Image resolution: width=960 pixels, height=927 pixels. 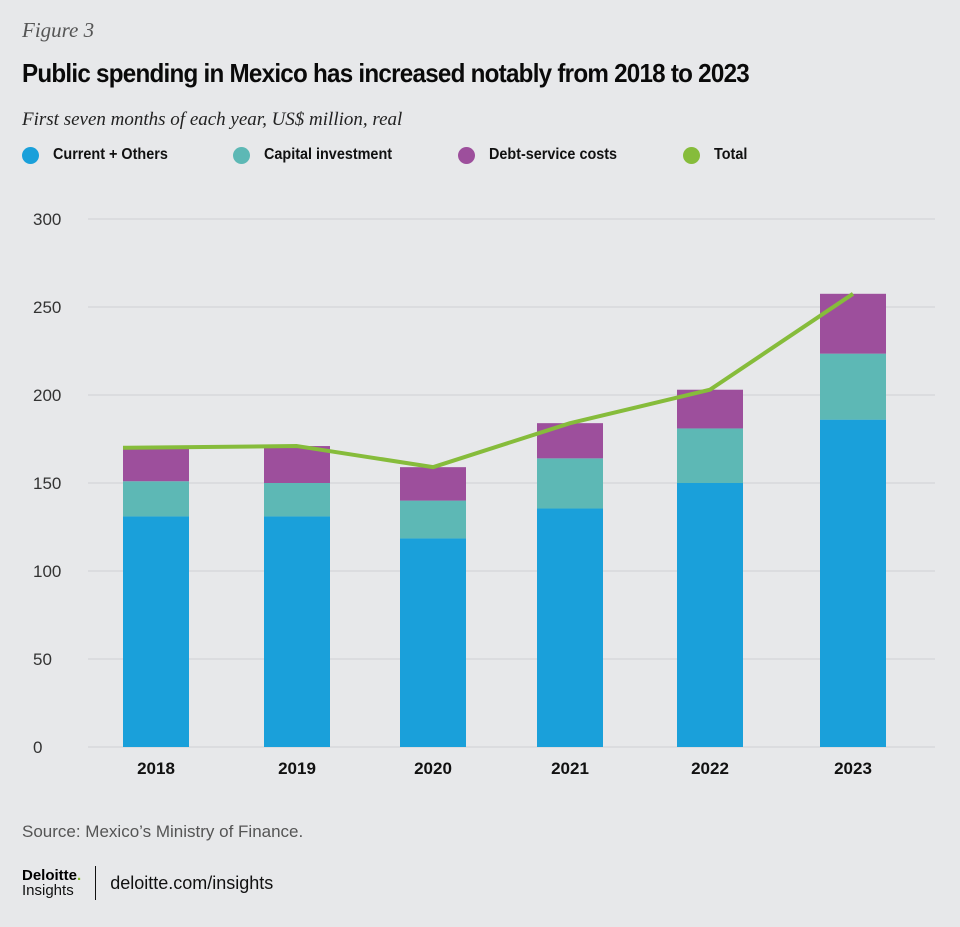 What do you see at coordinates (731, 154) in the screenshot?
I see `legend-label: Total` at bounding box center [731, 154].